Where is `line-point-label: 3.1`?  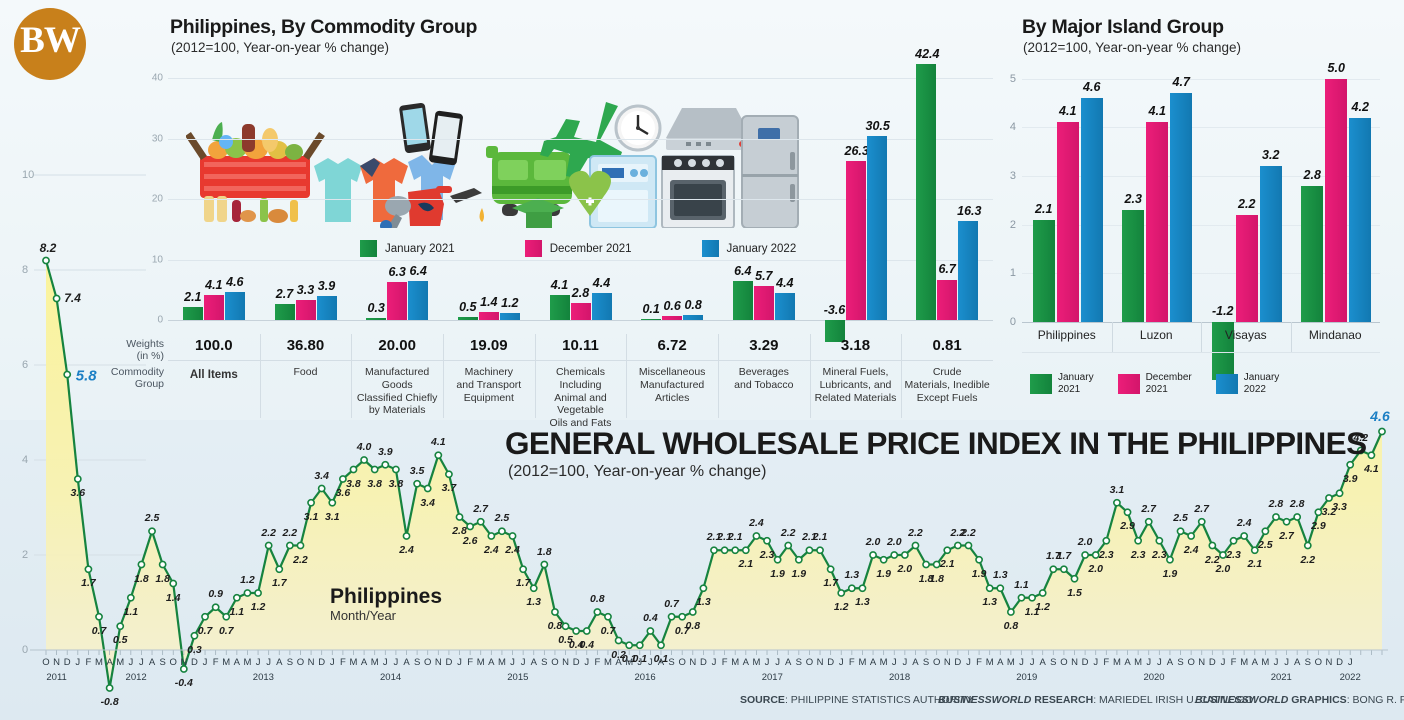 line-point-label: 3.1 is located at coordinates (332, 516).